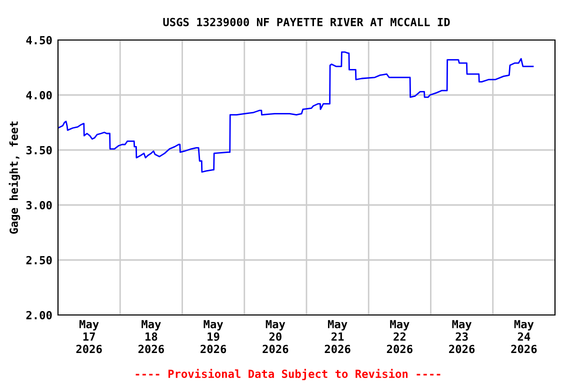 The image size is (576, 384). What do you see at coordinates (151, 337) in the screenshot?
I see `x-tick-label: May 18 2026` at bounding box center [151, 337].